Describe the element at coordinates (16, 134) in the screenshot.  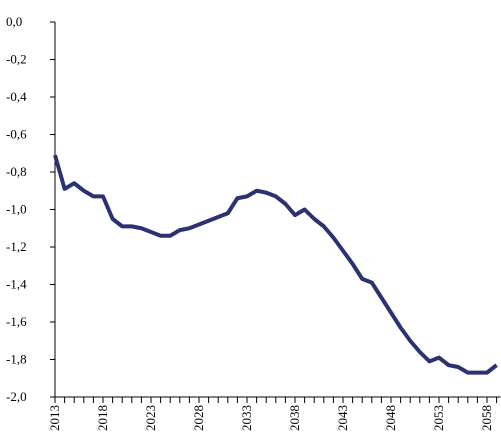
I see `y-tick-label: -0,6` at that location.